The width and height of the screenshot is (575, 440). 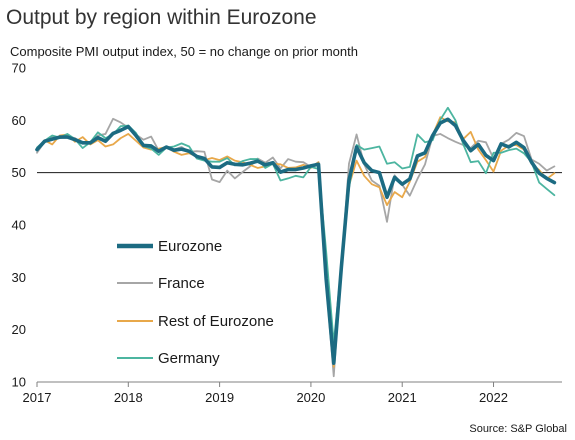 What do you see at coordinates (195, 302) in the screenshot?
I see `legend: Eurozone France Rest of Eurozone Germany` at bounding box center [195, 302].